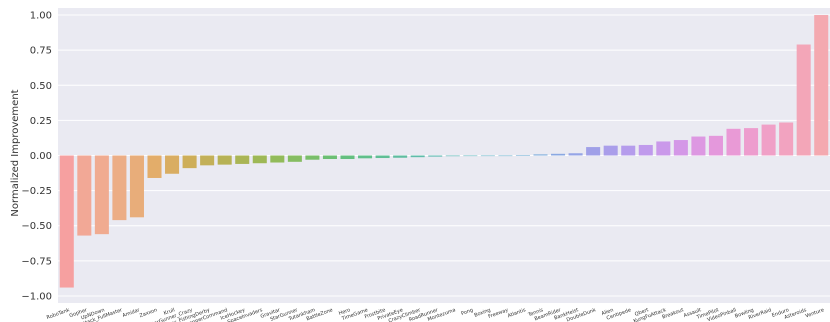 The image size is (830, 322). What do you see at coordinates (347, 157) in the screenshot?
I see `bar-hero` at bounding box center [347, 157].